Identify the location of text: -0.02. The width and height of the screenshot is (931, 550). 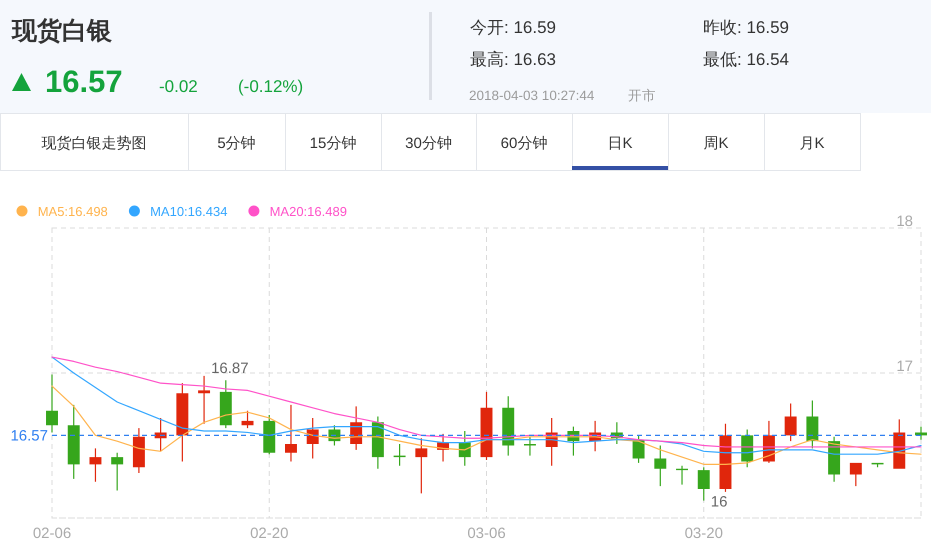
(178, 86).